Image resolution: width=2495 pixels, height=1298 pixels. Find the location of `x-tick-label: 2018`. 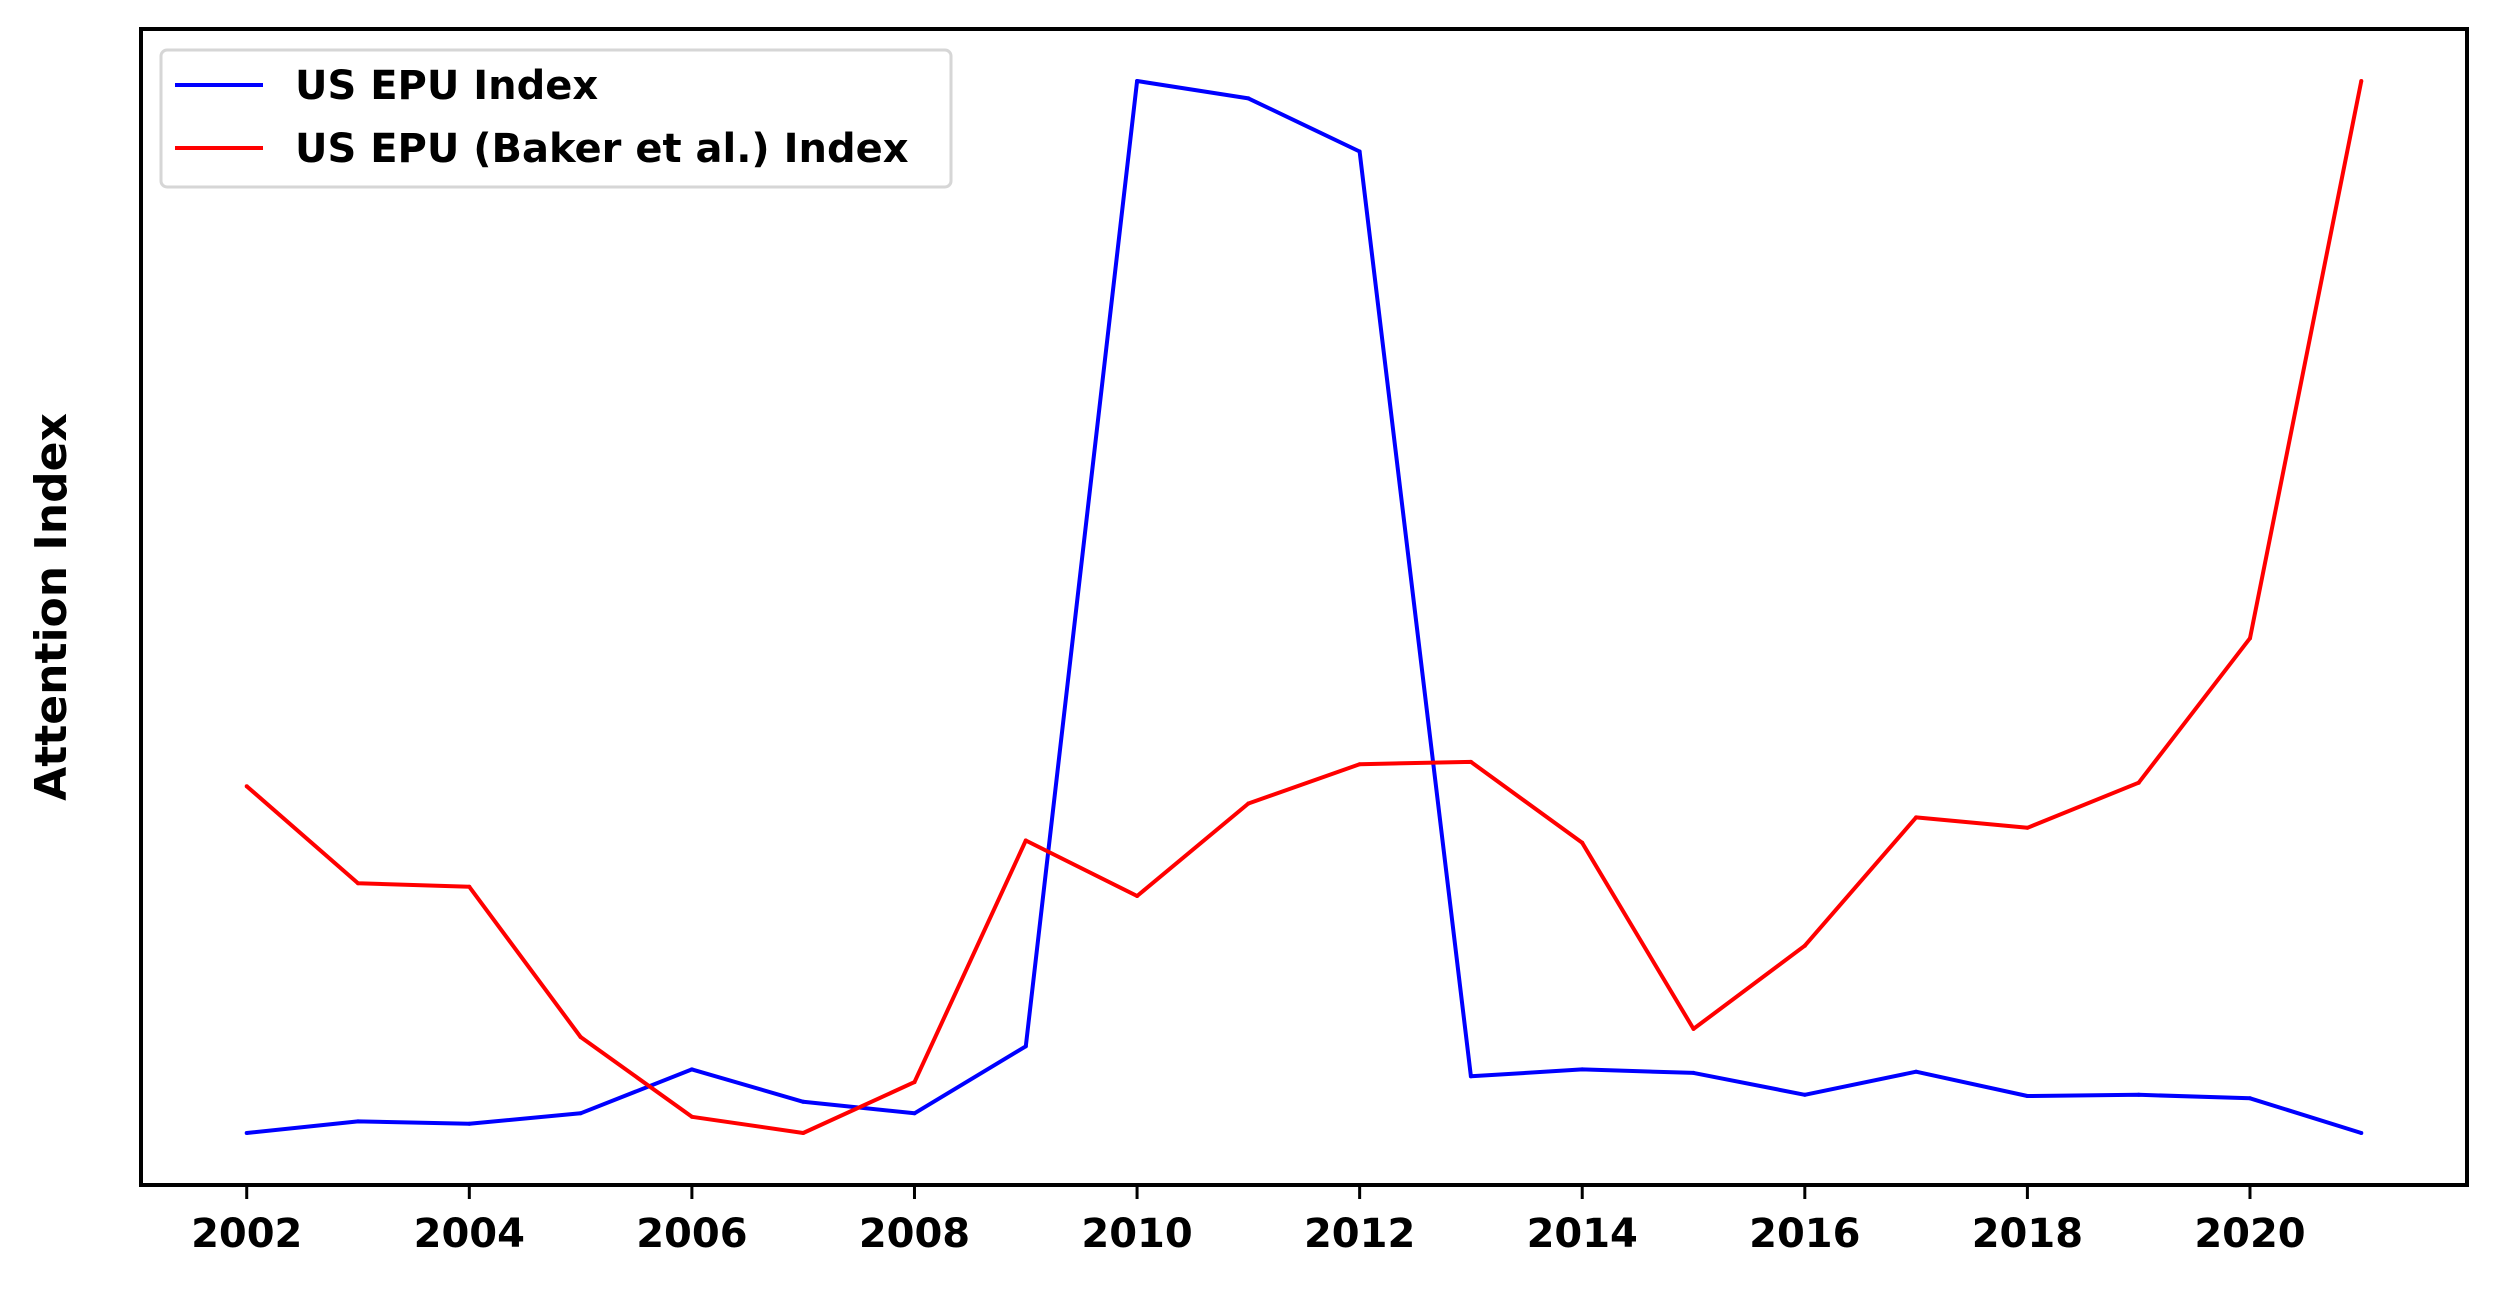

x-tick-label: 2018 is located at coordinates (2027, 1234).